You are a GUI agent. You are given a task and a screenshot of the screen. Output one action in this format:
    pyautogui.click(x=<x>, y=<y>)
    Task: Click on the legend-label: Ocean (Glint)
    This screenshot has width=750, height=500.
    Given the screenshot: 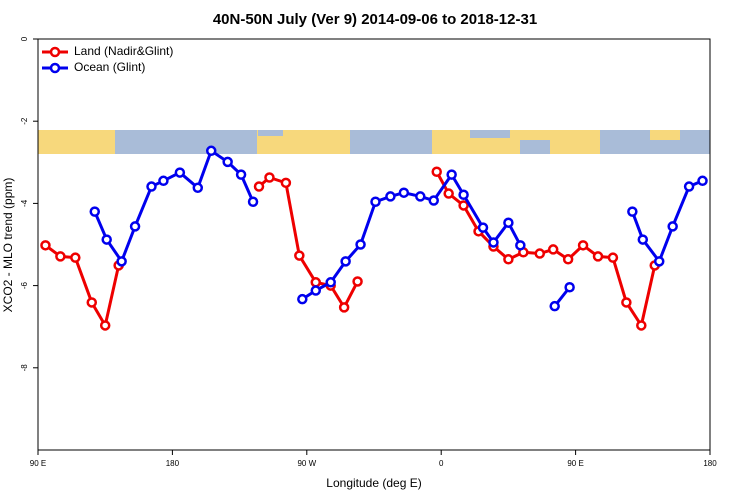 What is the action you would take?
    pyautogui.click(x=109, y=67)
    